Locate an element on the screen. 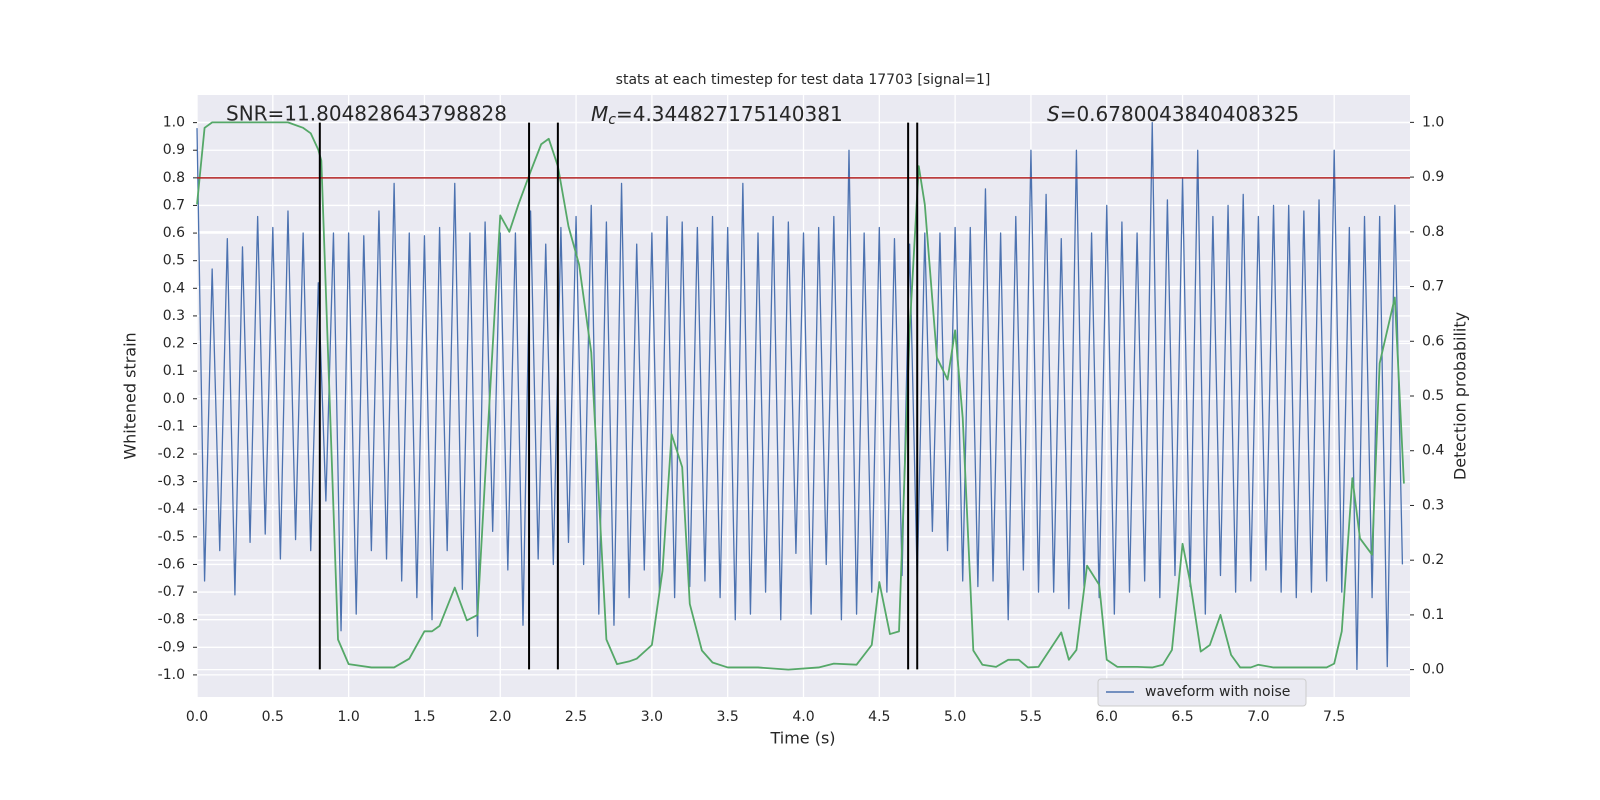 The height and width of the screenshot is (800, 1600). y2-tick-label: 1.0 is located at coordinates (1433, 122).